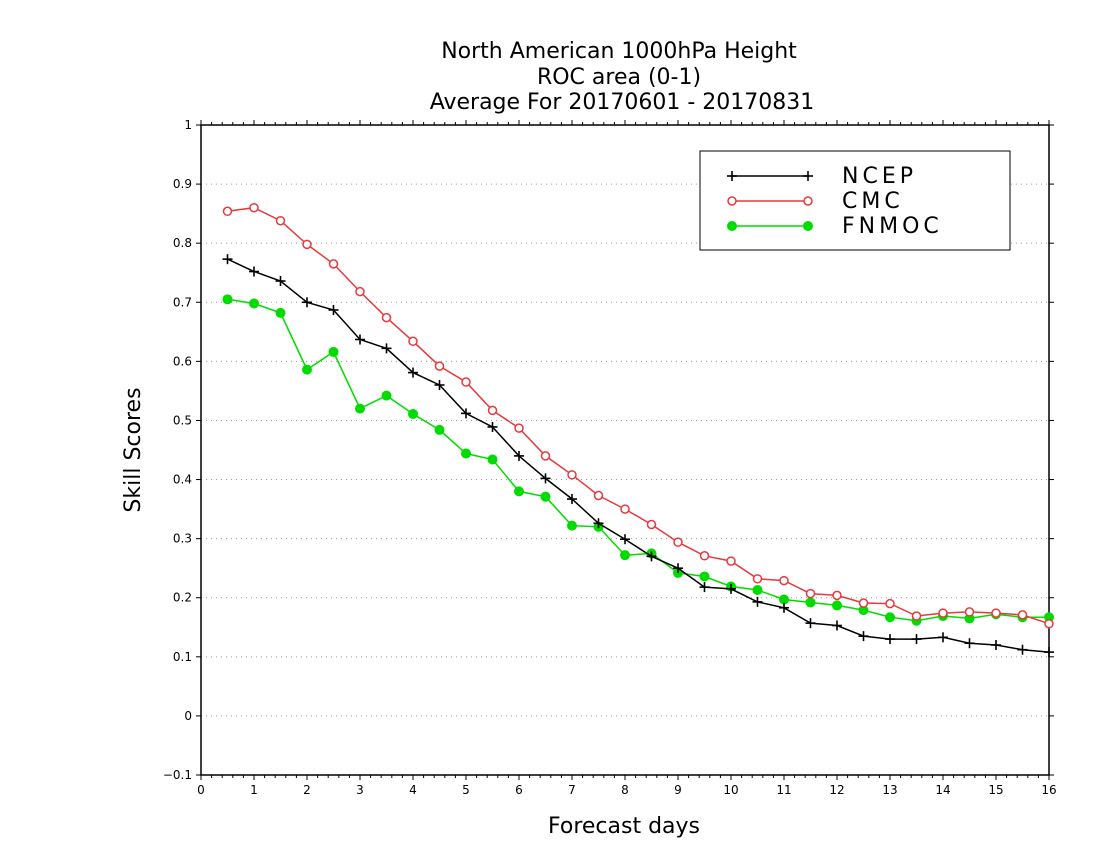  Describe the element at coordinates (783, 790) in the screenshot. I see `x-tick-label: 11` at that location.